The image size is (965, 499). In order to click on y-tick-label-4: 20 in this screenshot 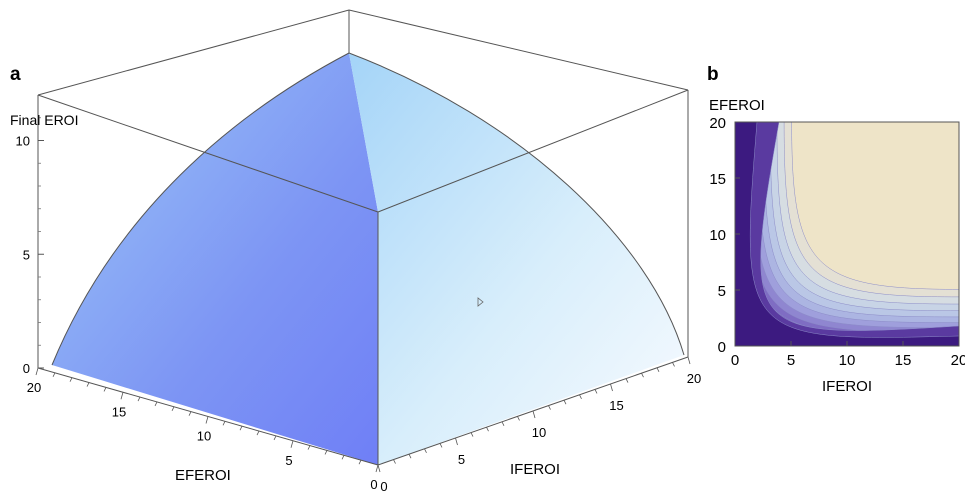, I will do `click(694, 378)`.